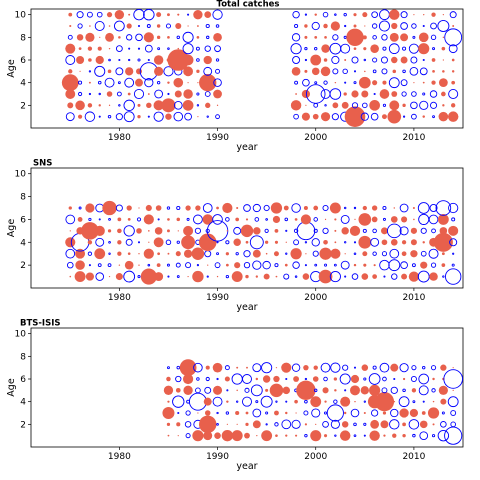 The width and height of the screenshot is (480, 480). I want to click on y-tick-label: 4, so click(23, 403).